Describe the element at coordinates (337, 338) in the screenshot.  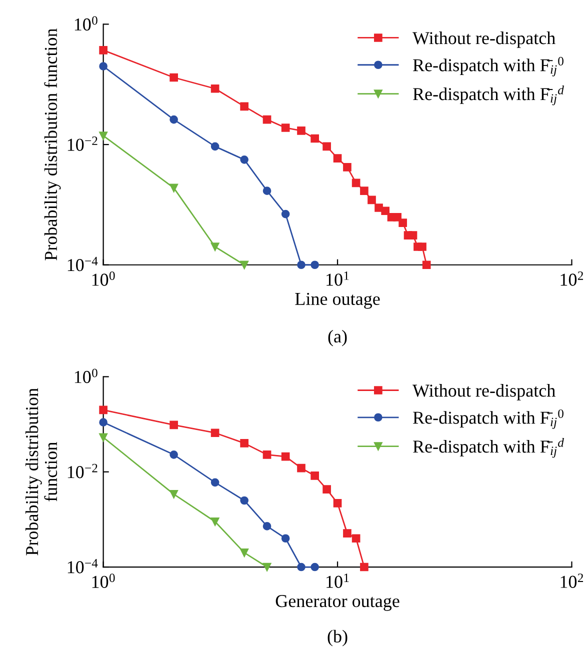
I see `text: (a)` at that location.